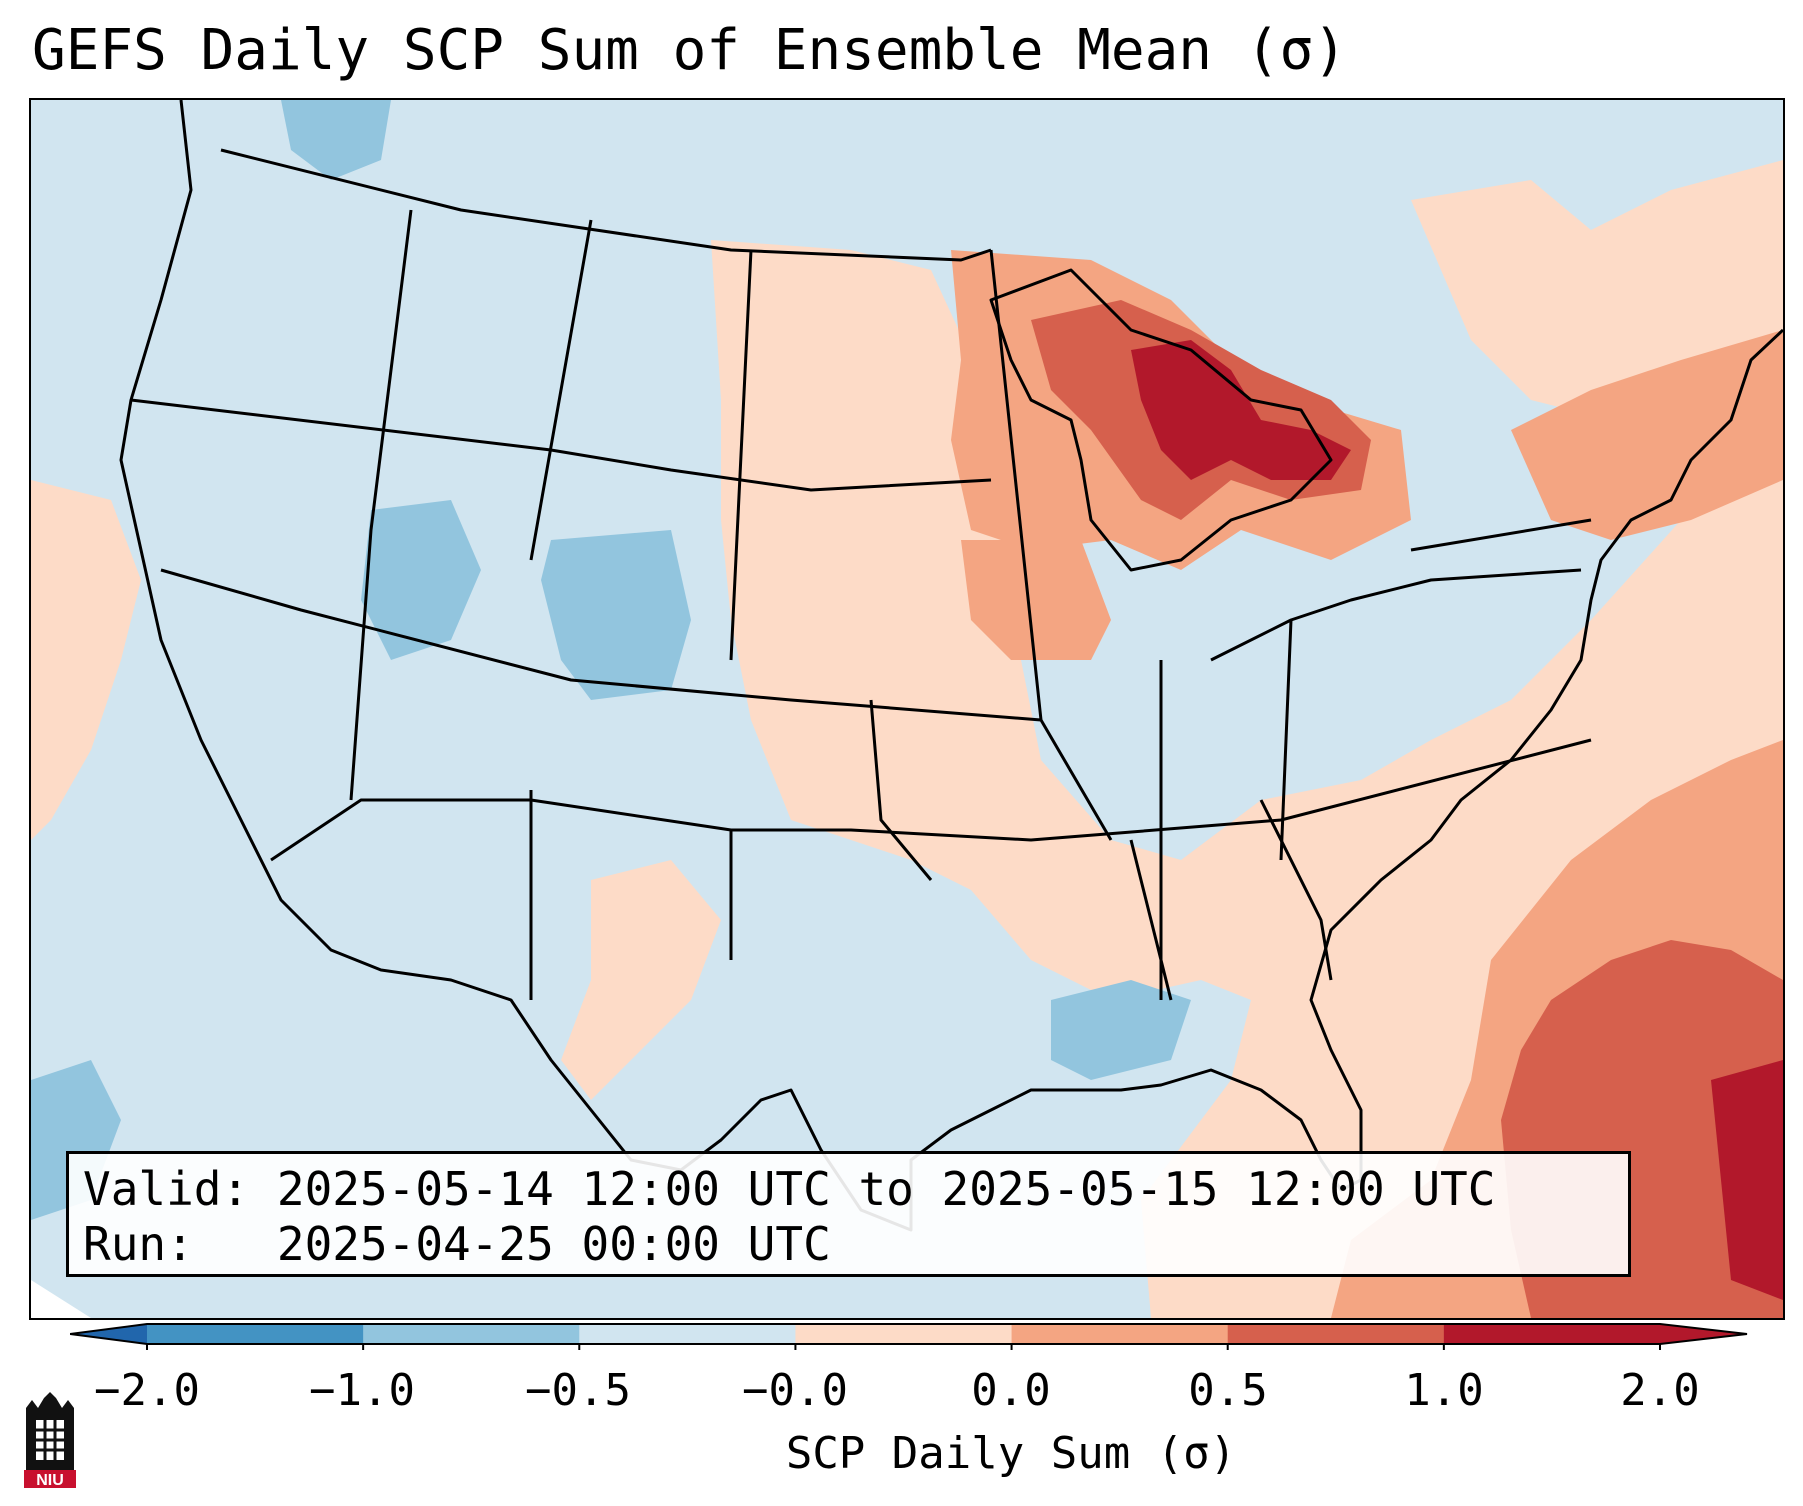  Describe the element at coordinates (362, 1390) in the screenshot. I see `colorbar-tick-label: −1.0` at that location.